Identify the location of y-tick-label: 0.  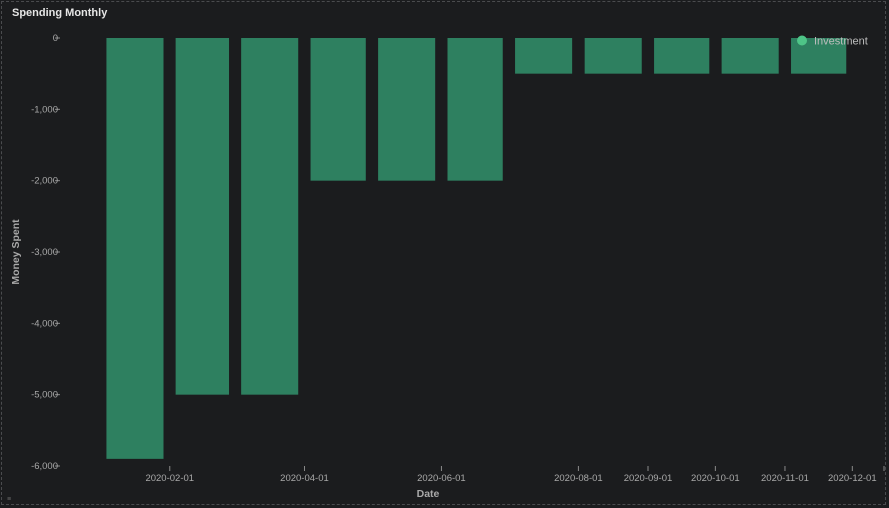
(55, 38).